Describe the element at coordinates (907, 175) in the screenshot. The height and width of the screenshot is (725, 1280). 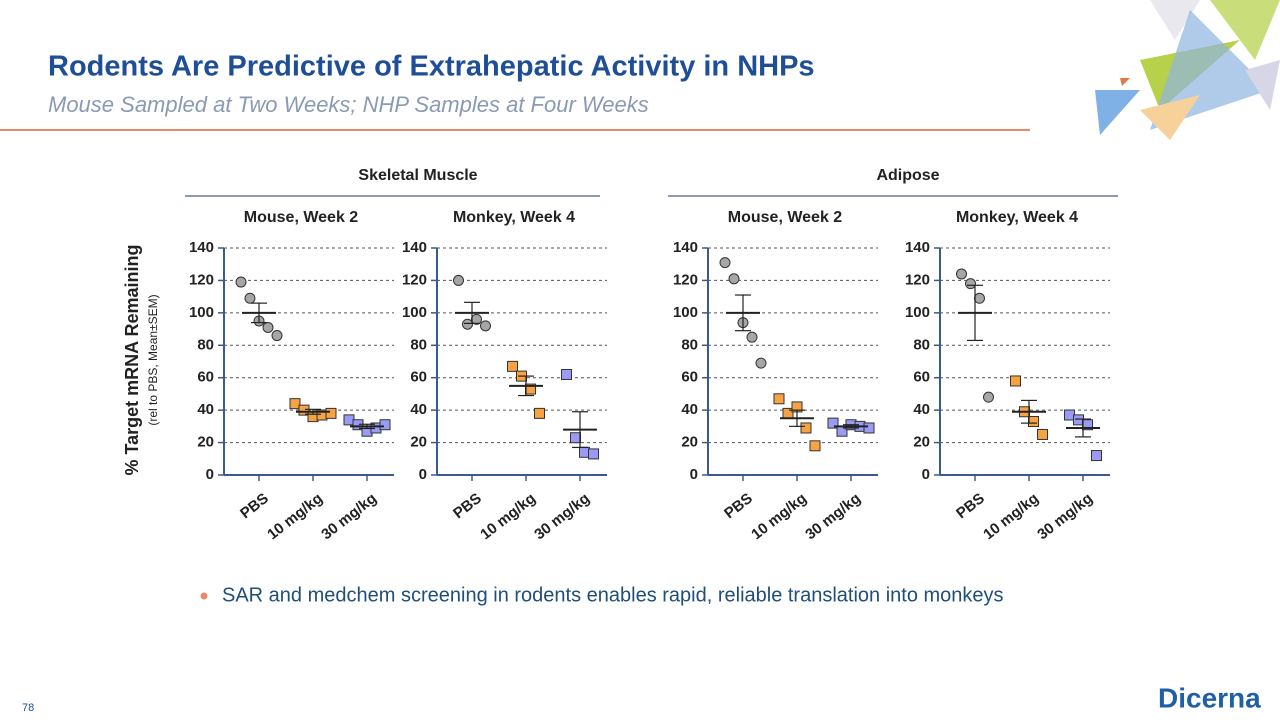
I see `group-title: Adipose` at that location.